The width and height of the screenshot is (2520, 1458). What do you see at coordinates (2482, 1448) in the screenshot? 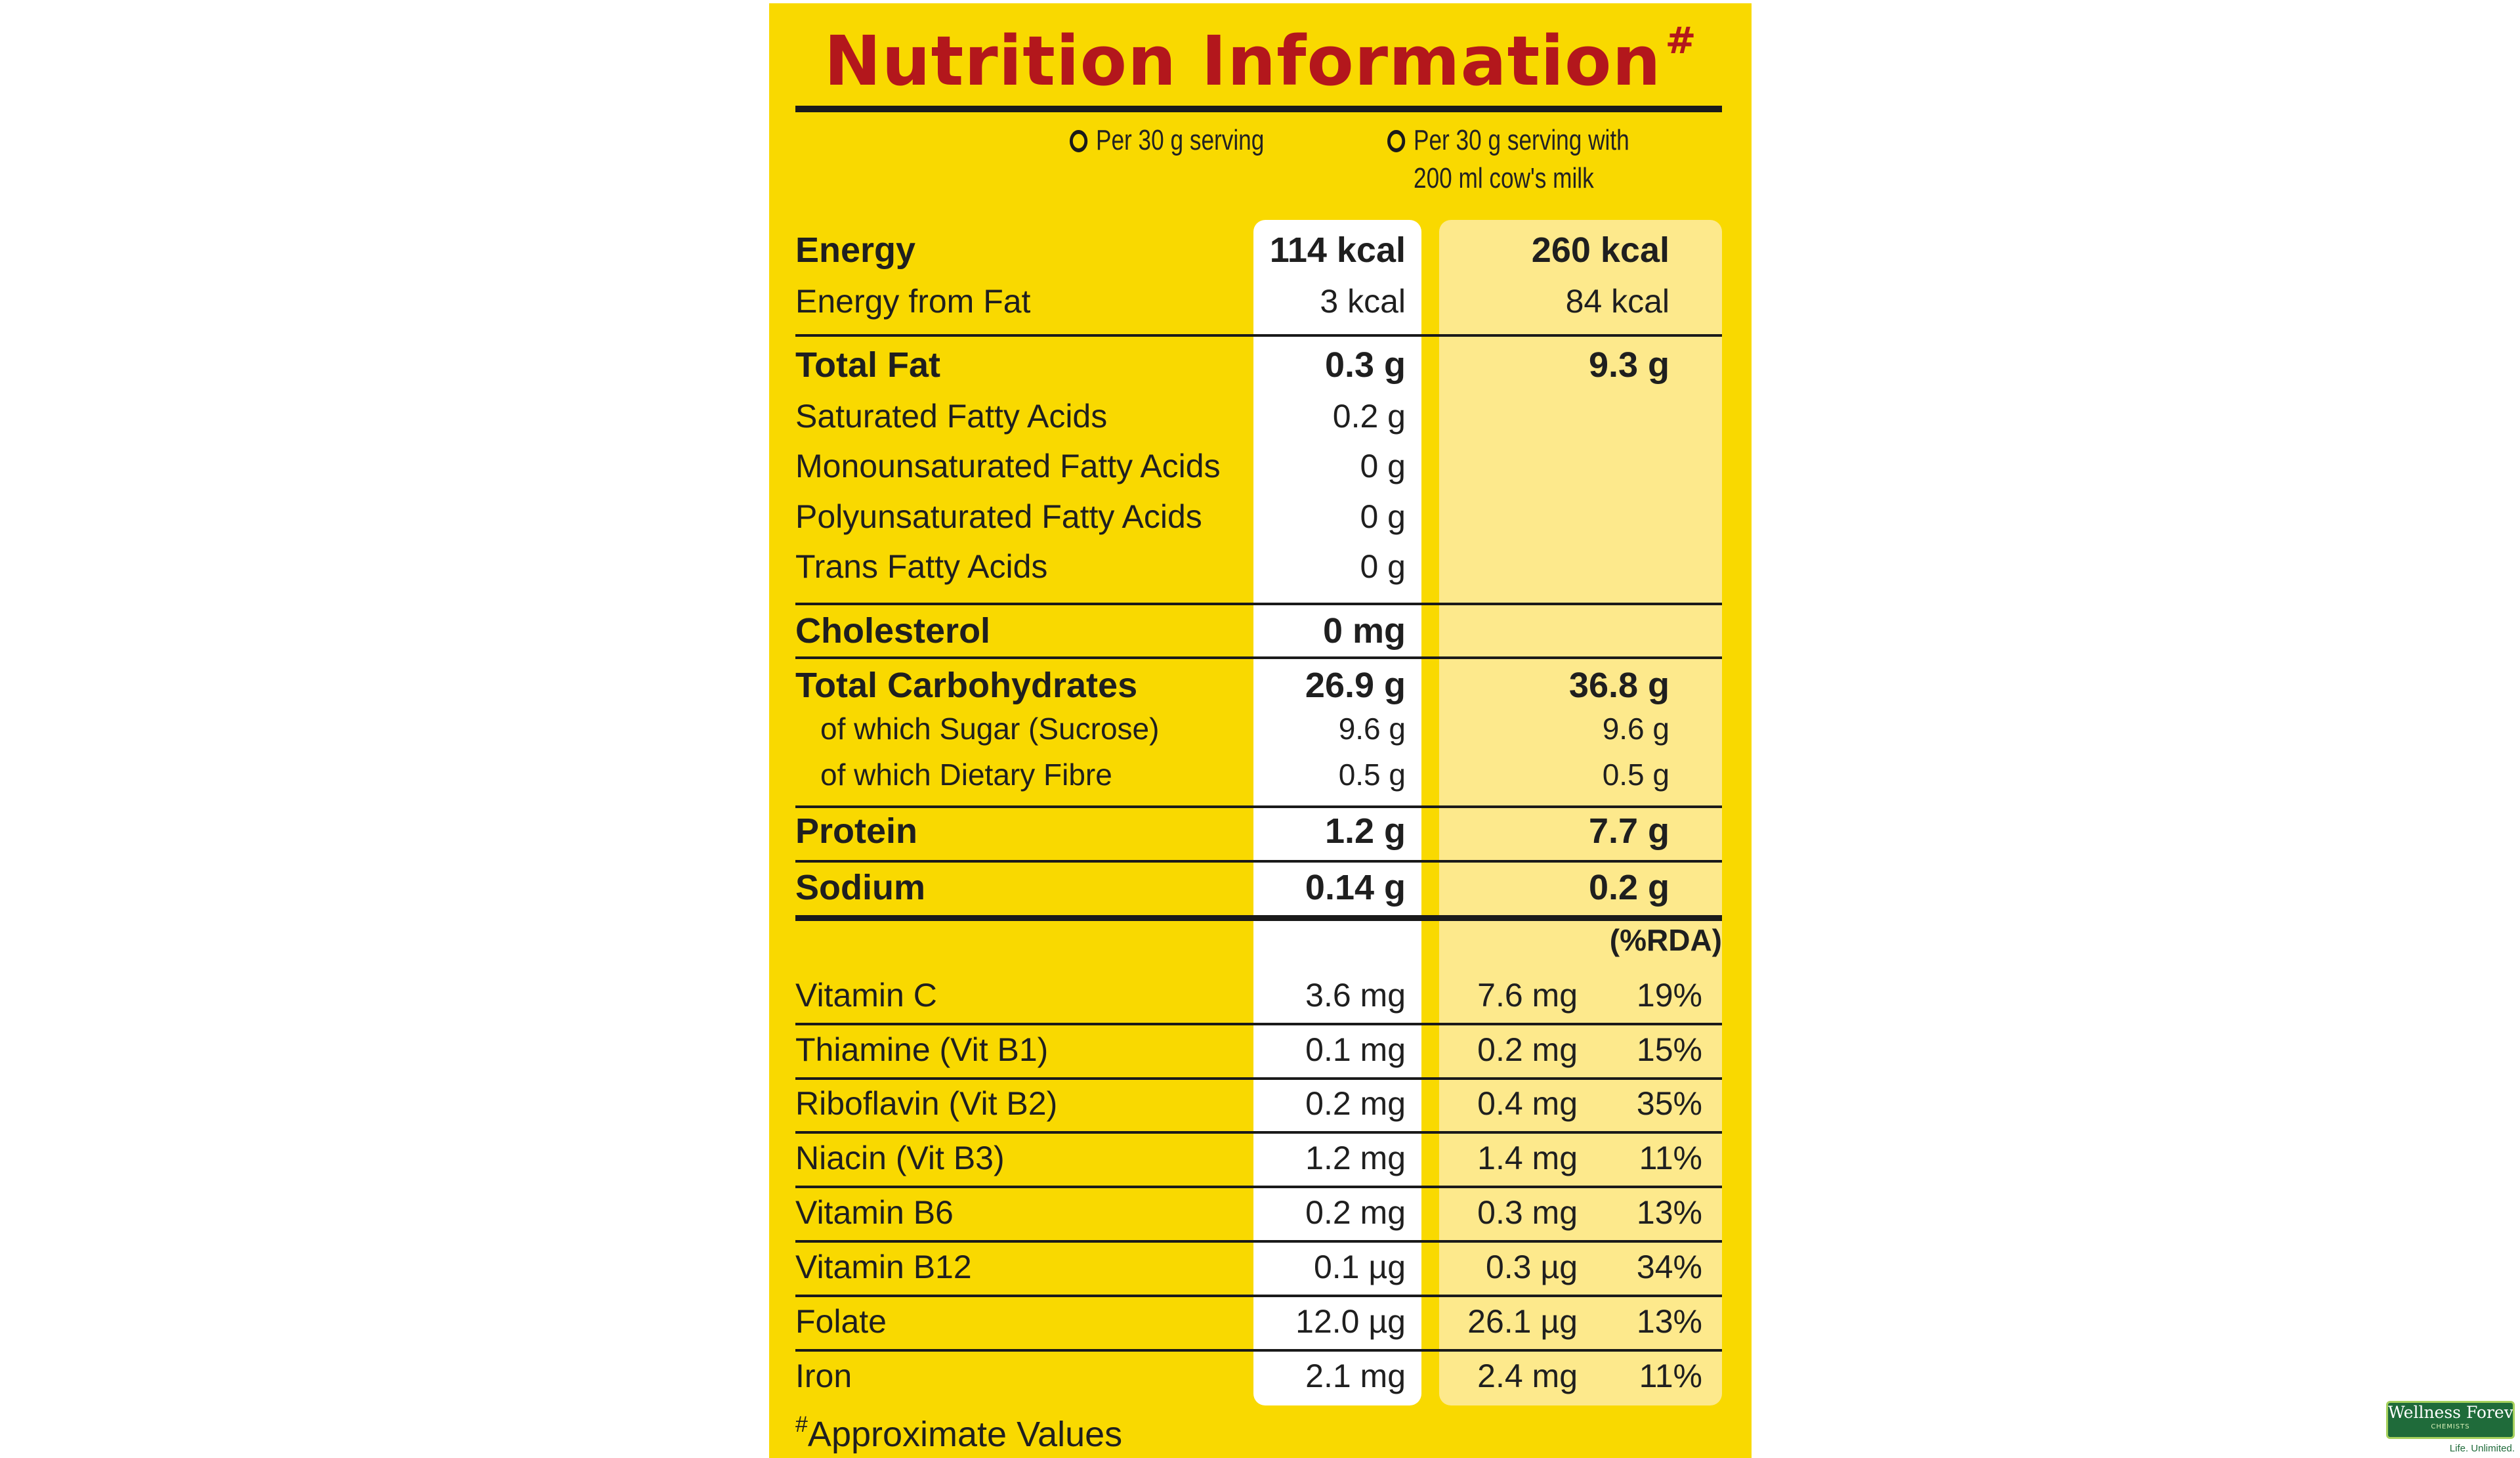
I see `logo-tagline: Life. Unlimited.` at bounding box center [2482, 1448].